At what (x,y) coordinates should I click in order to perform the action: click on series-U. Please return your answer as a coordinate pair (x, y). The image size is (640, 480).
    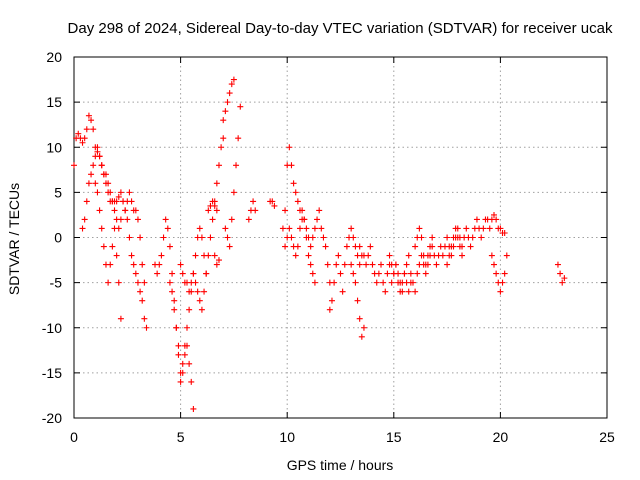
    Looking at the image, I should click on (455, 246).